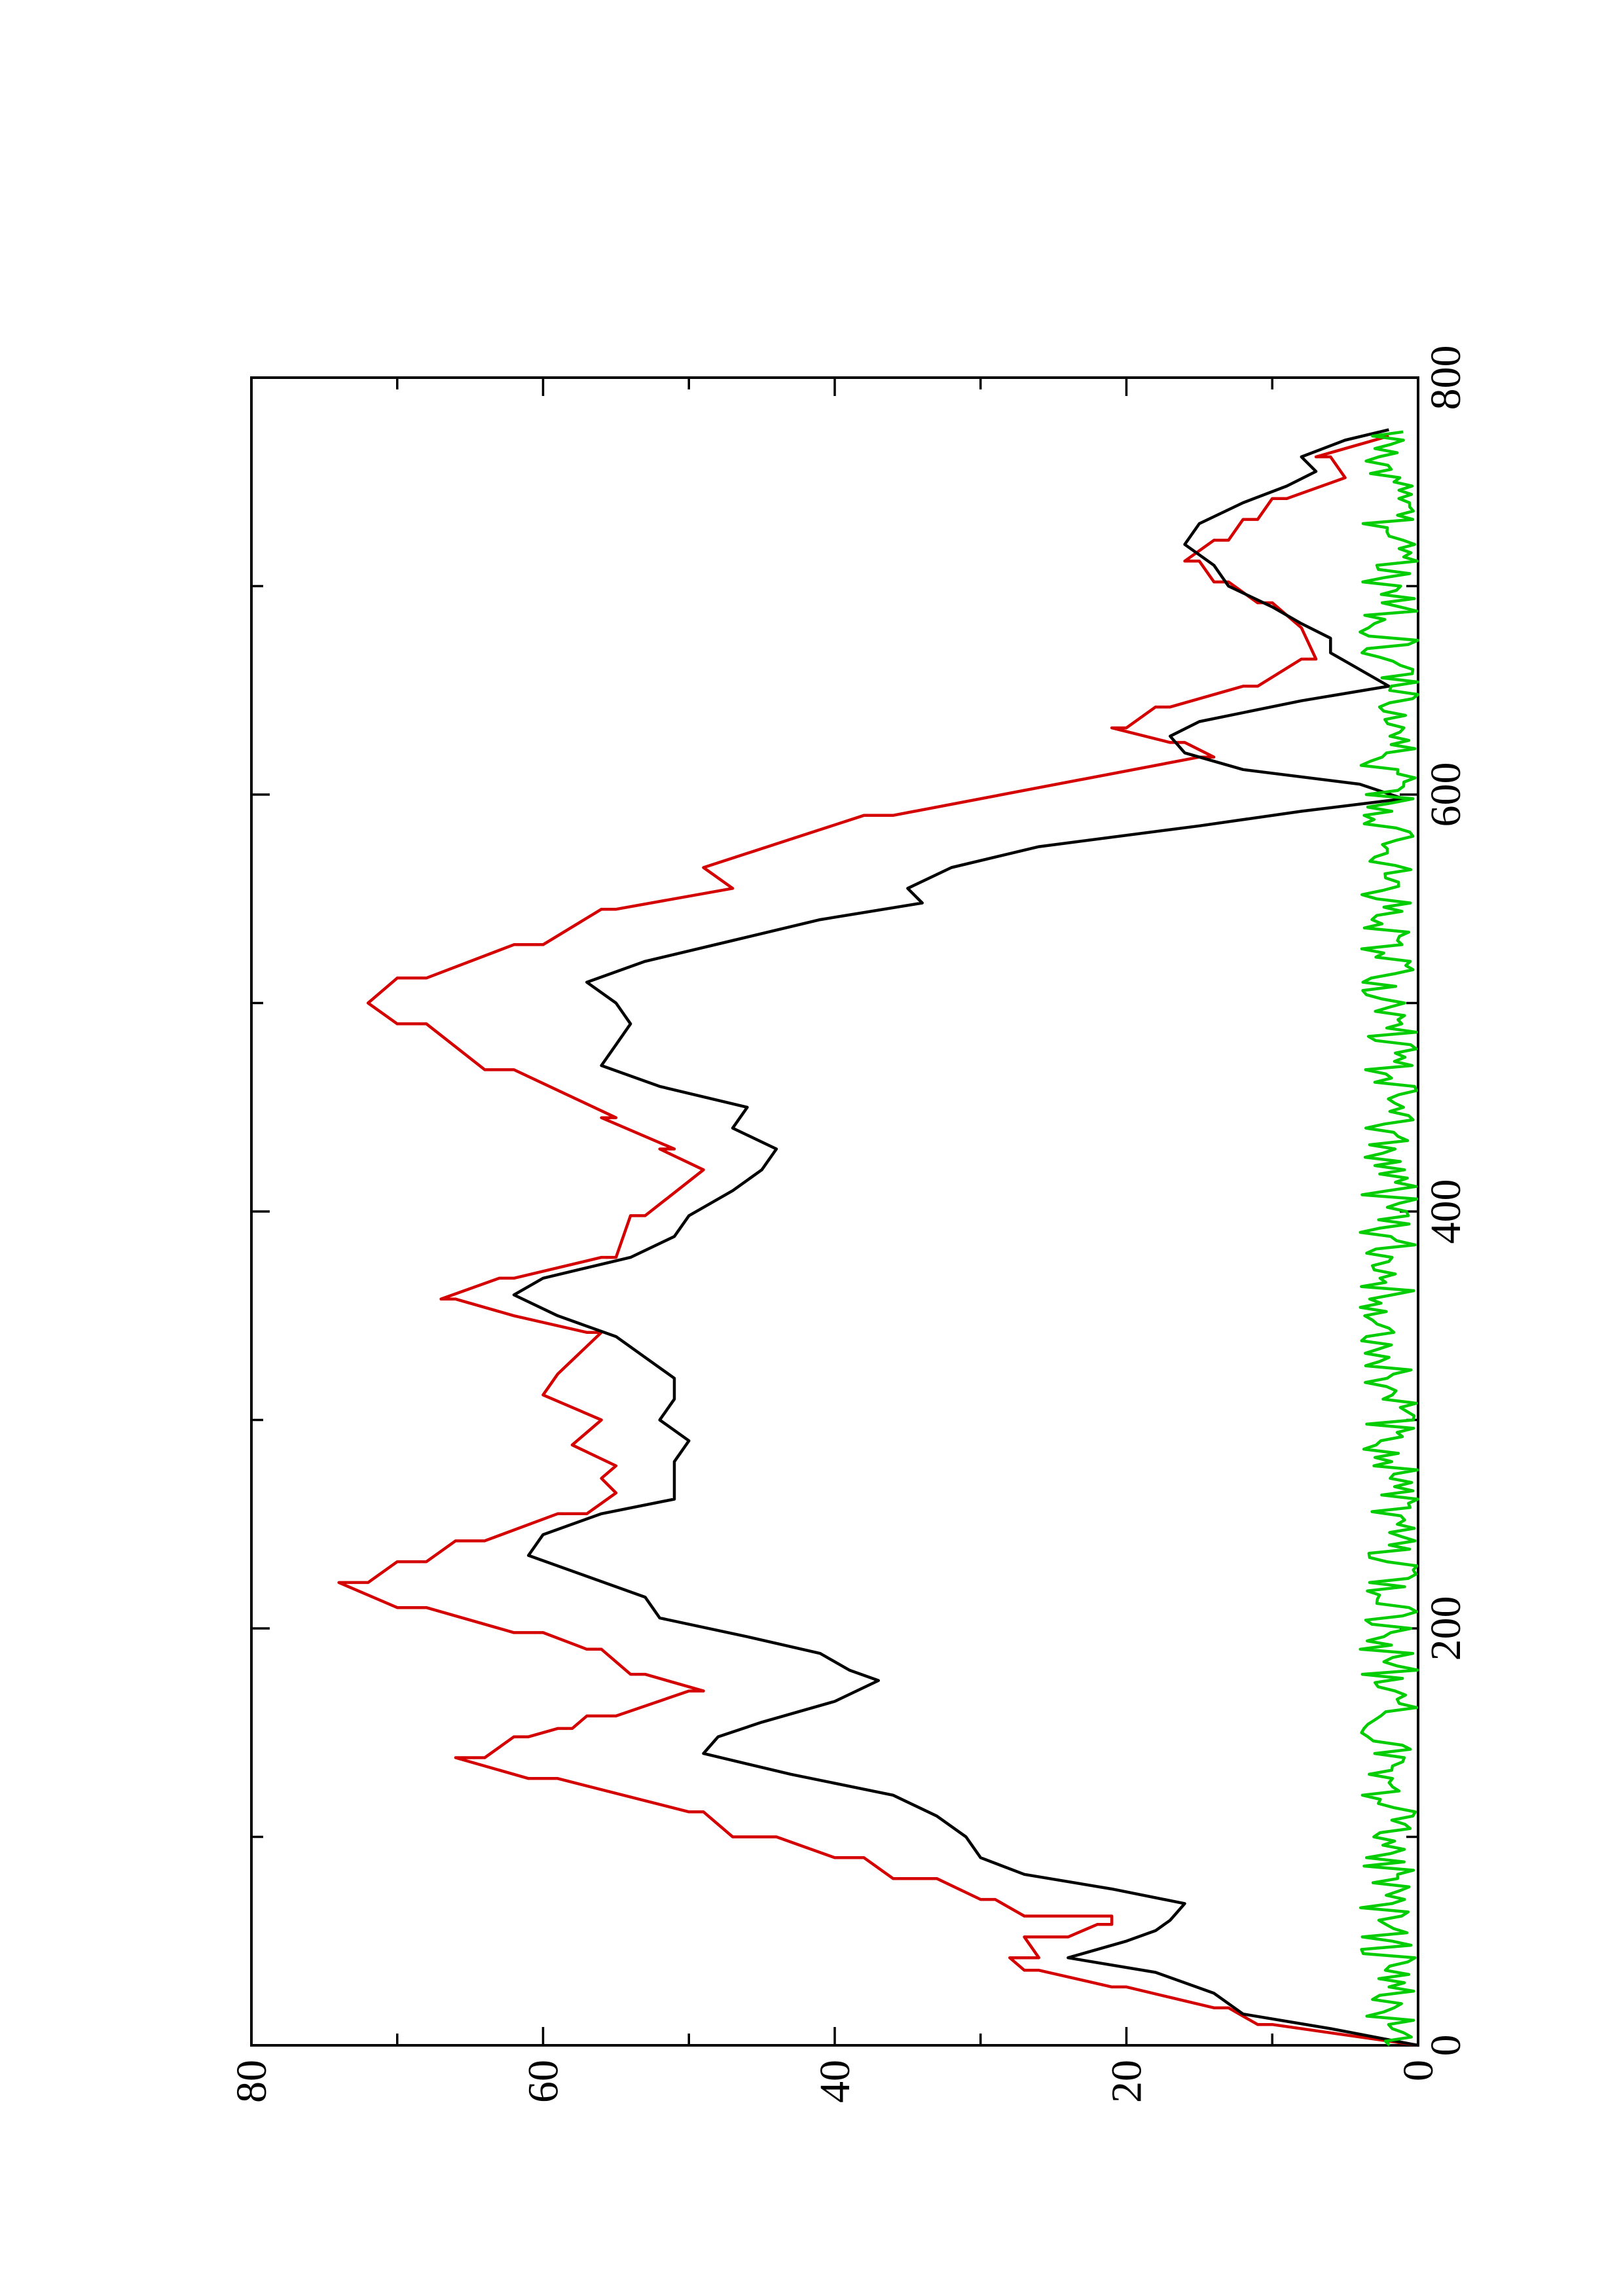 The height and width of the screenshot is (2296, 1623). What do you see at coordinates (544, 2081) in the screenshot?
I see `y-tick-label: 60` at bounding box center [544, 2081].